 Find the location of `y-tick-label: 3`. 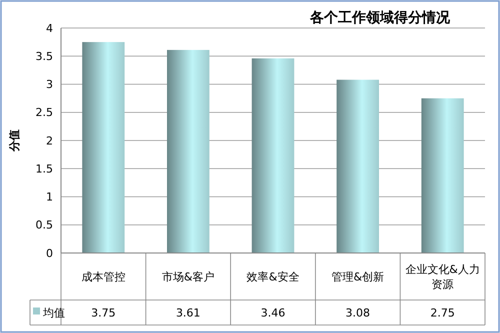

y-tick-label: 3 is located at coordinates (49, 85).